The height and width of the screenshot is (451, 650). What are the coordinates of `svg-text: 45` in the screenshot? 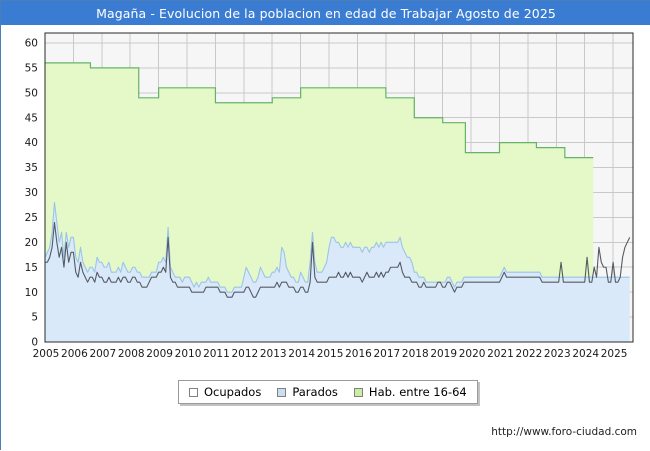 It's located at (31, 118).